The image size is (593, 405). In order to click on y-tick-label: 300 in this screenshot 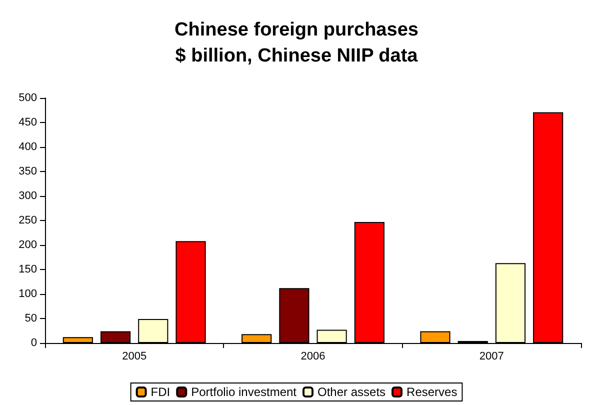, I will do `click(27, 196)`.